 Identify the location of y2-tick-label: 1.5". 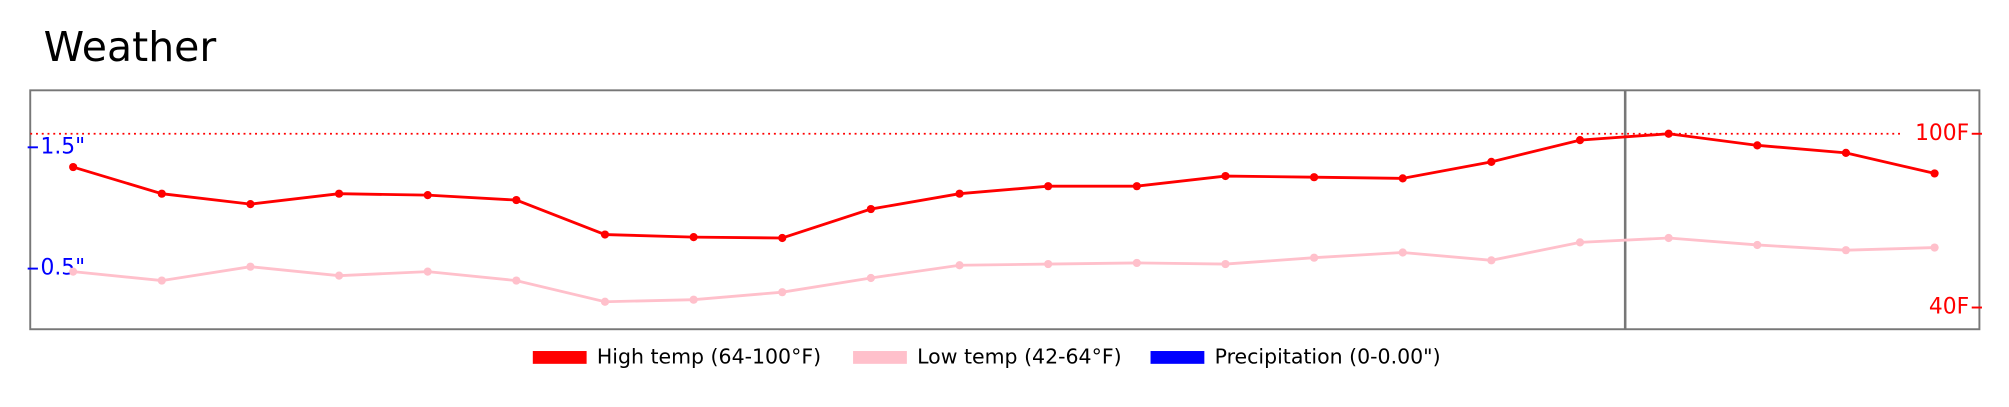
(62, 146).